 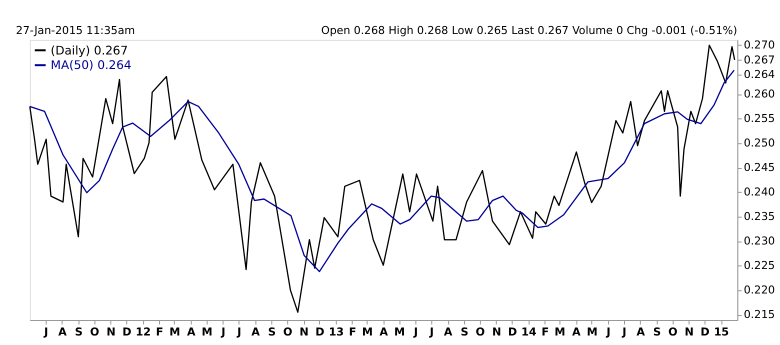 What do you see at coordinates (76, 30) in the screenshot?
I see `text: 27-Jan-2015 11:35am` at bounding box center [76, 30].